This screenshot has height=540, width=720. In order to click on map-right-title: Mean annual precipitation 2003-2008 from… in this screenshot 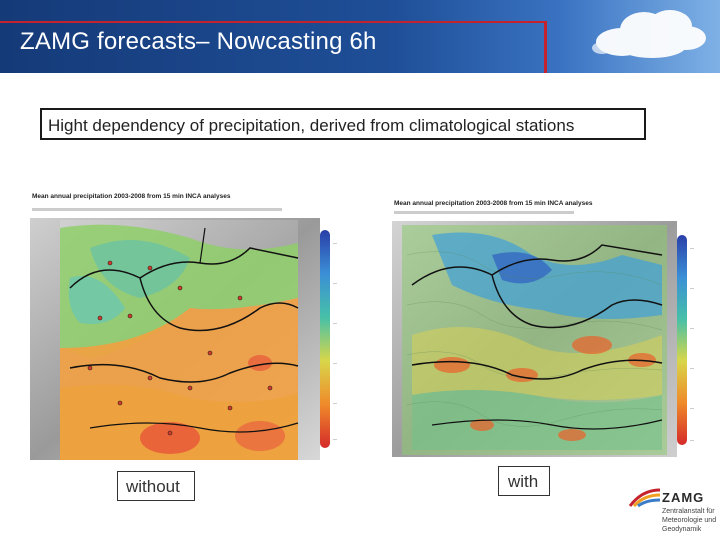, I will do `click(493, 203)`.